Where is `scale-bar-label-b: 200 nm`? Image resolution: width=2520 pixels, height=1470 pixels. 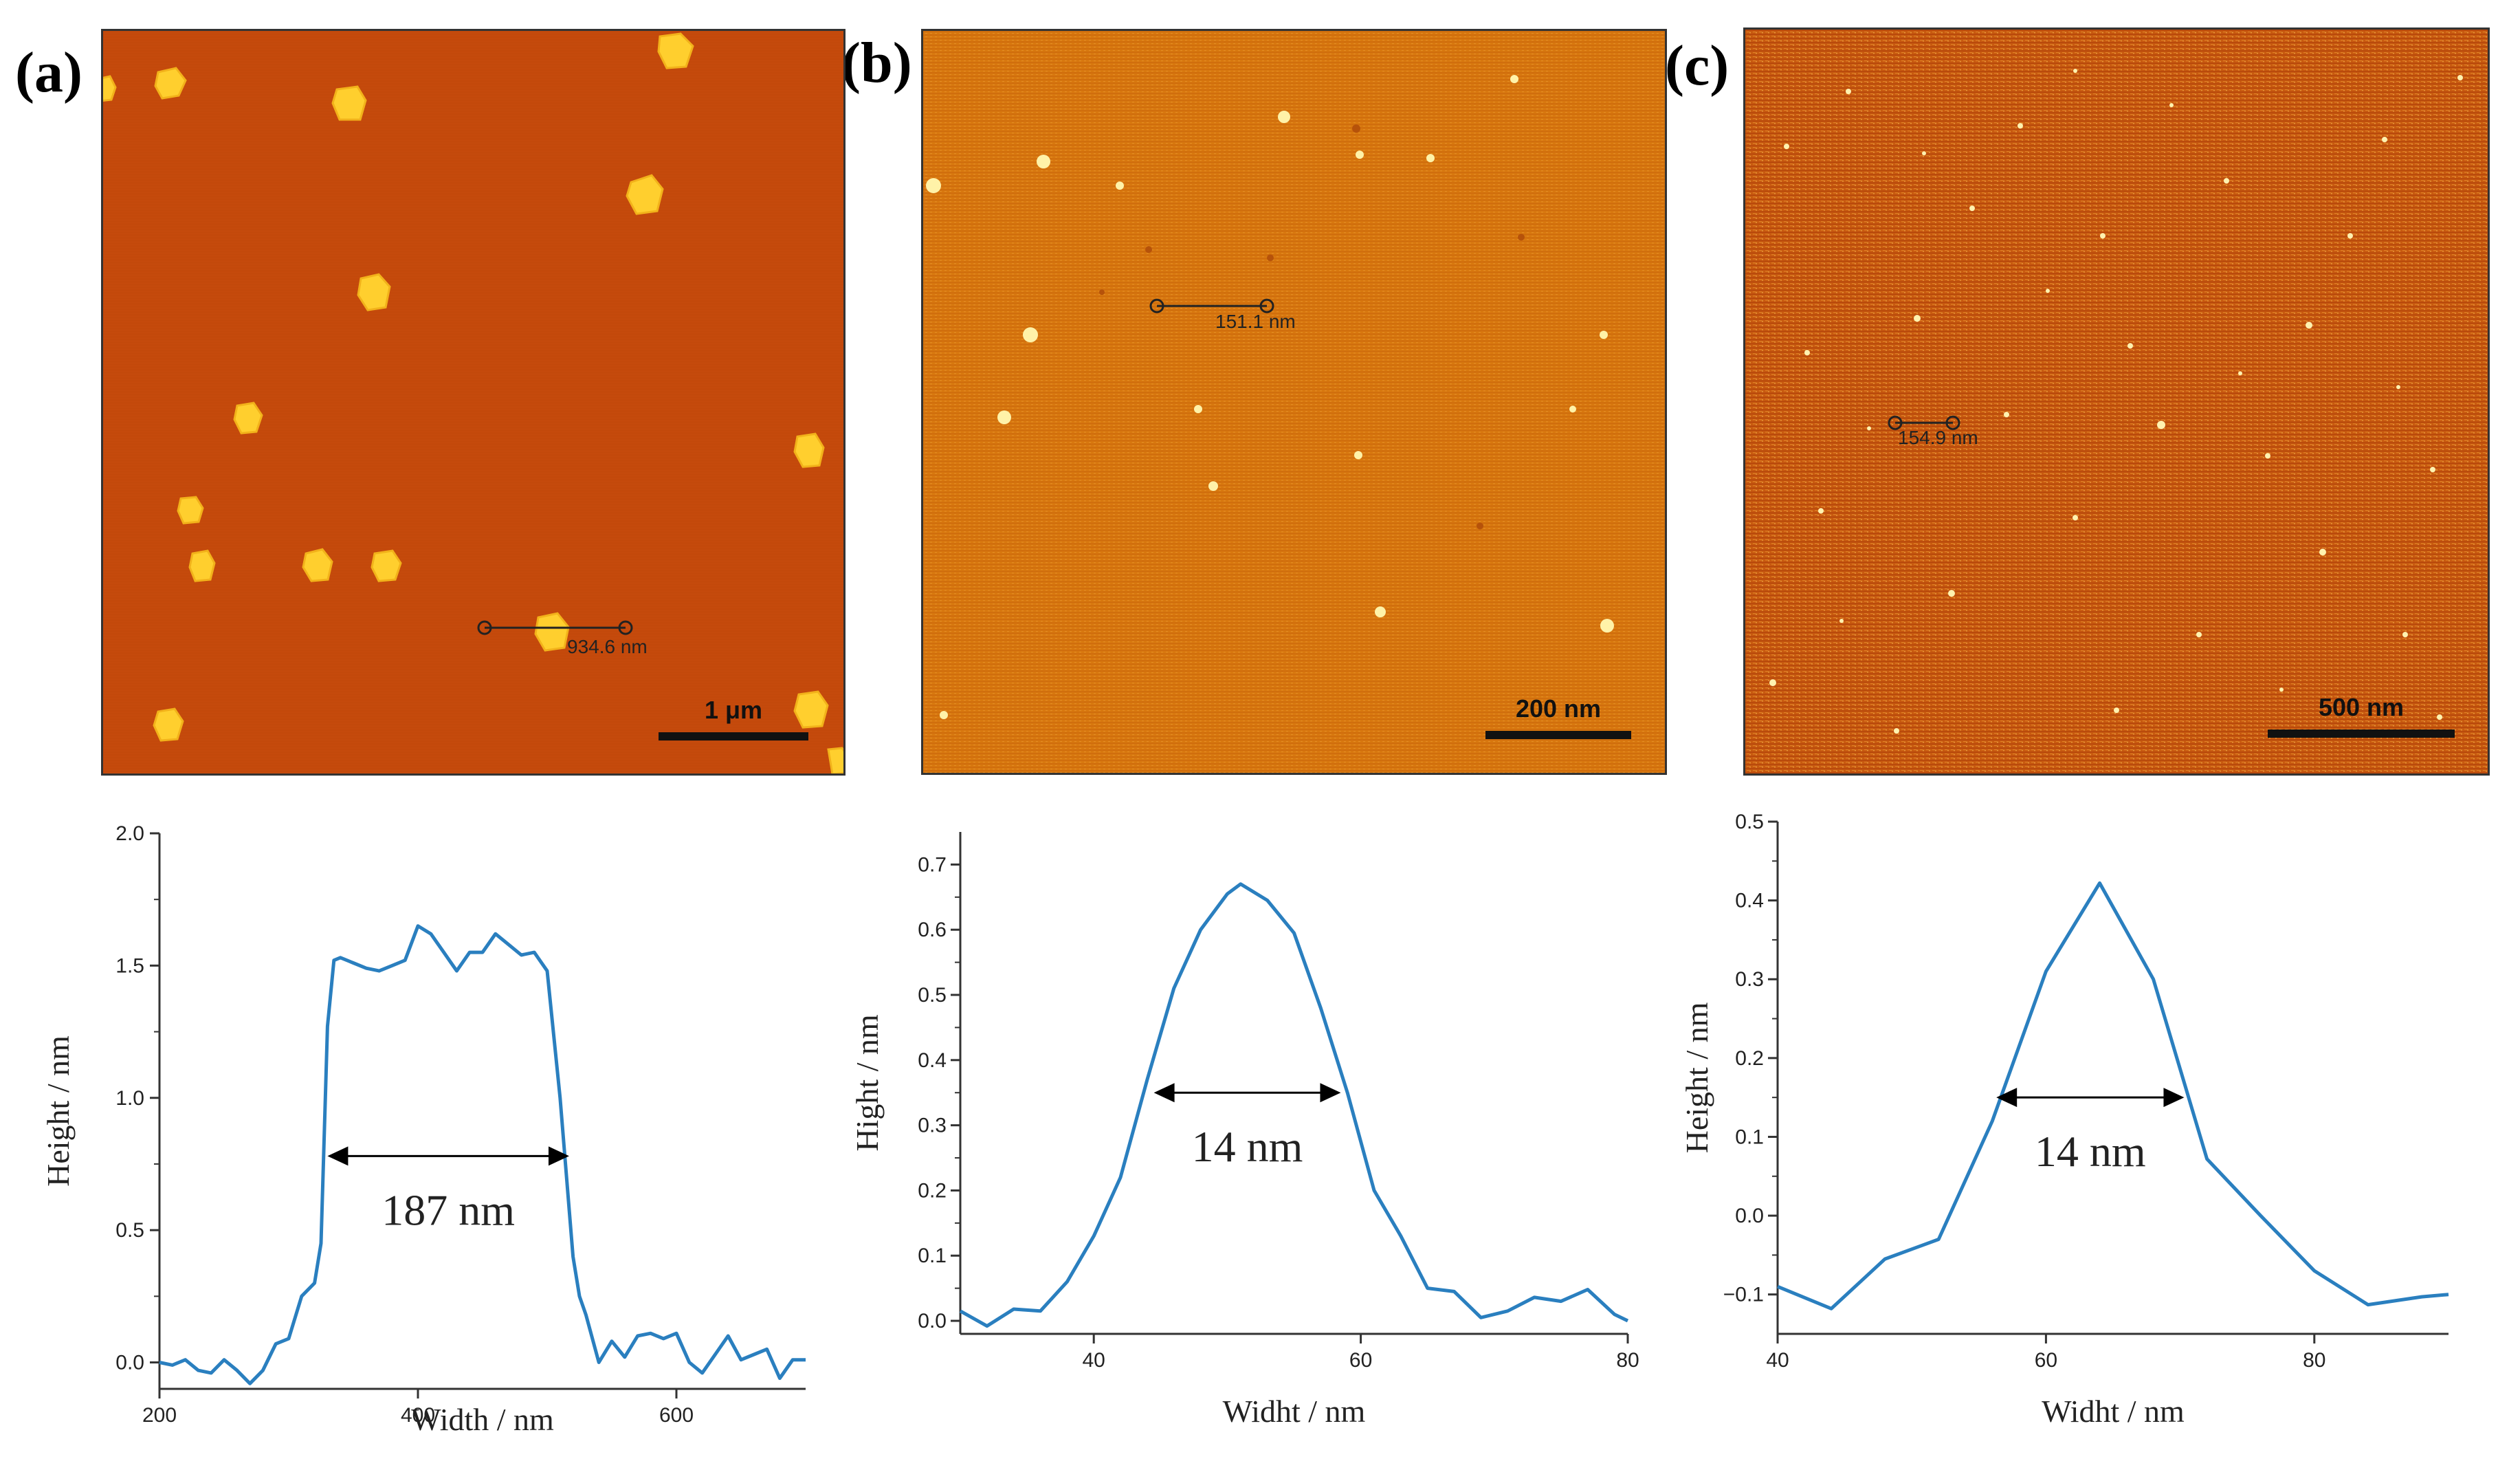 scale-bar-label-b: 200 nm is located at coordinates (1558, 708).